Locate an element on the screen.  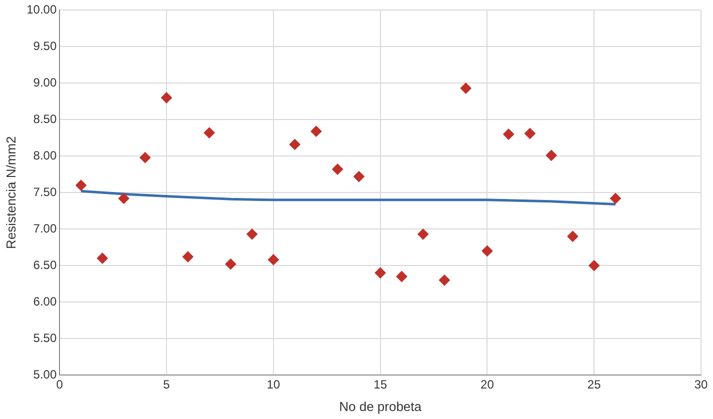
x-axis-title: No de probeta is located at coordinates (380, 406).